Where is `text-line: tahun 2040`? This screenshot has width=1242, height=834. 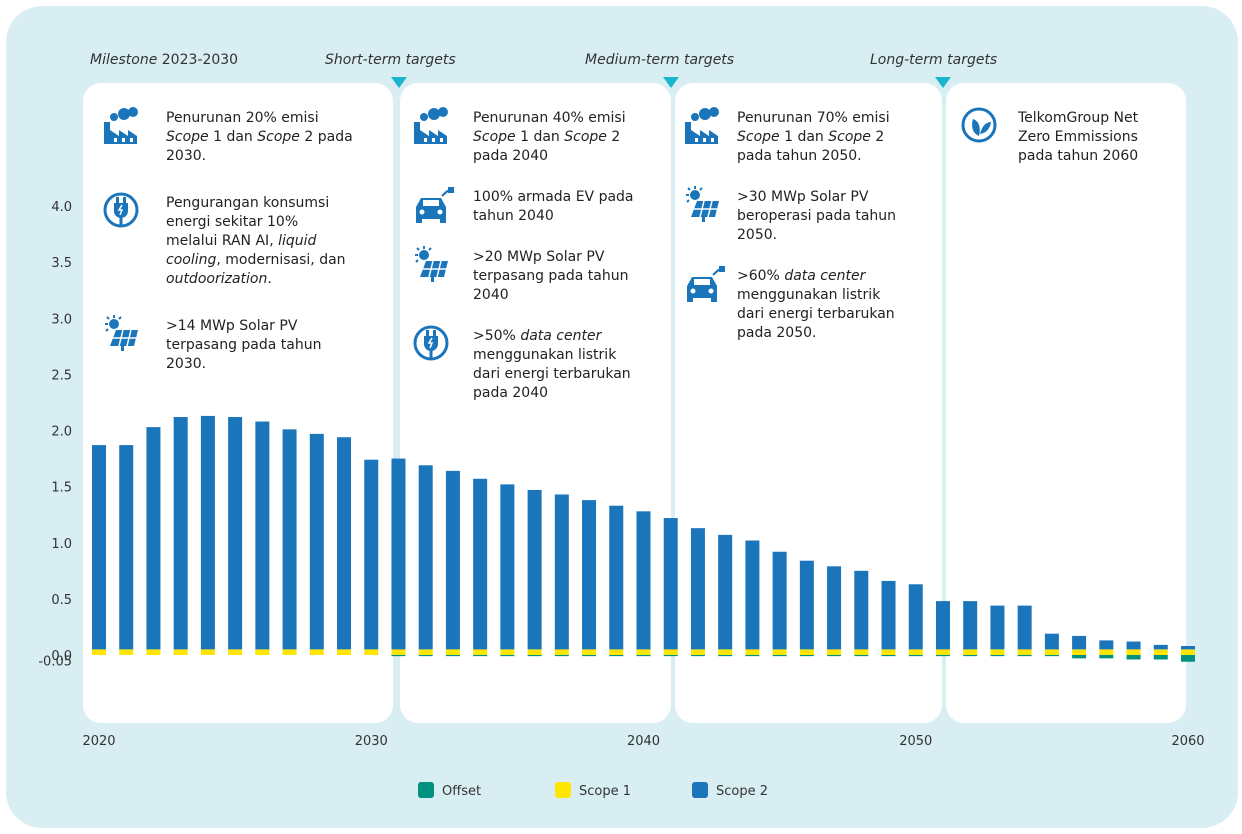
text-line: tahun 2040 is located at coordinates (513, 216).